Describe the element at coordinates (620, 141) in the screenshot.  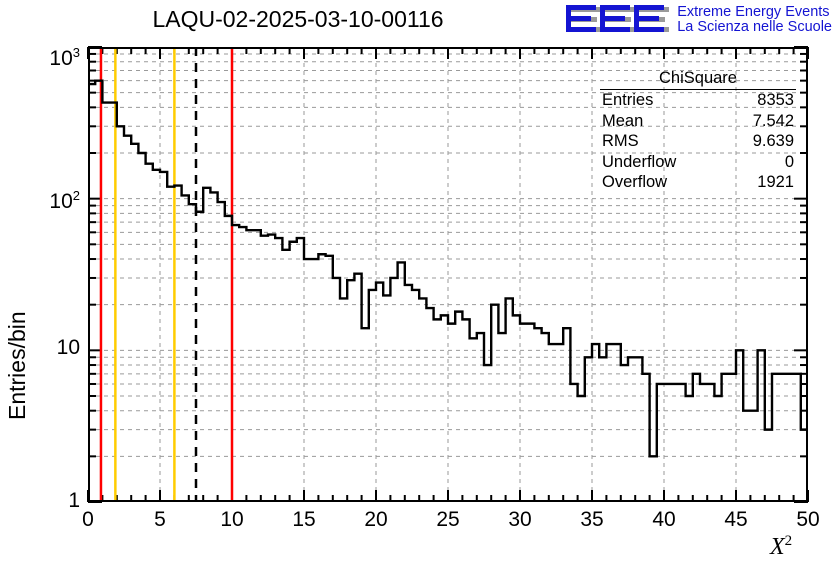
I see `stats-row-key: RMS` at that location.